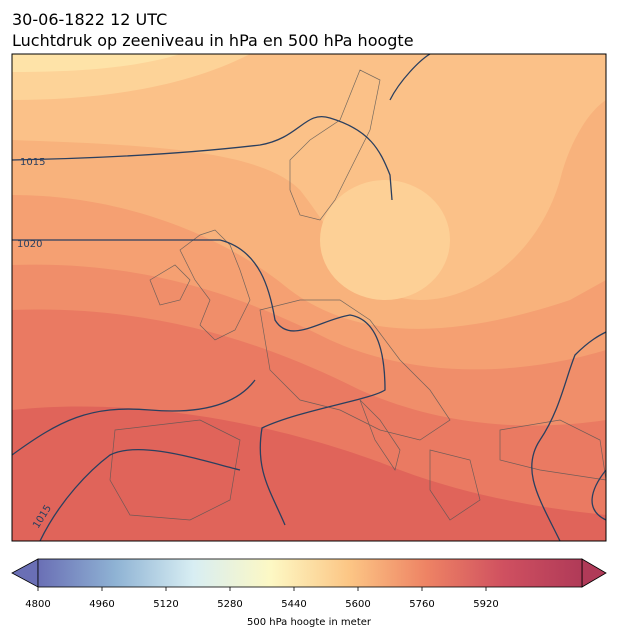  What do you see at coordinates (89, 19) in the screenshot?
I see `title: 30-06-1822 12 UTC` at bounding box center [89, 19].